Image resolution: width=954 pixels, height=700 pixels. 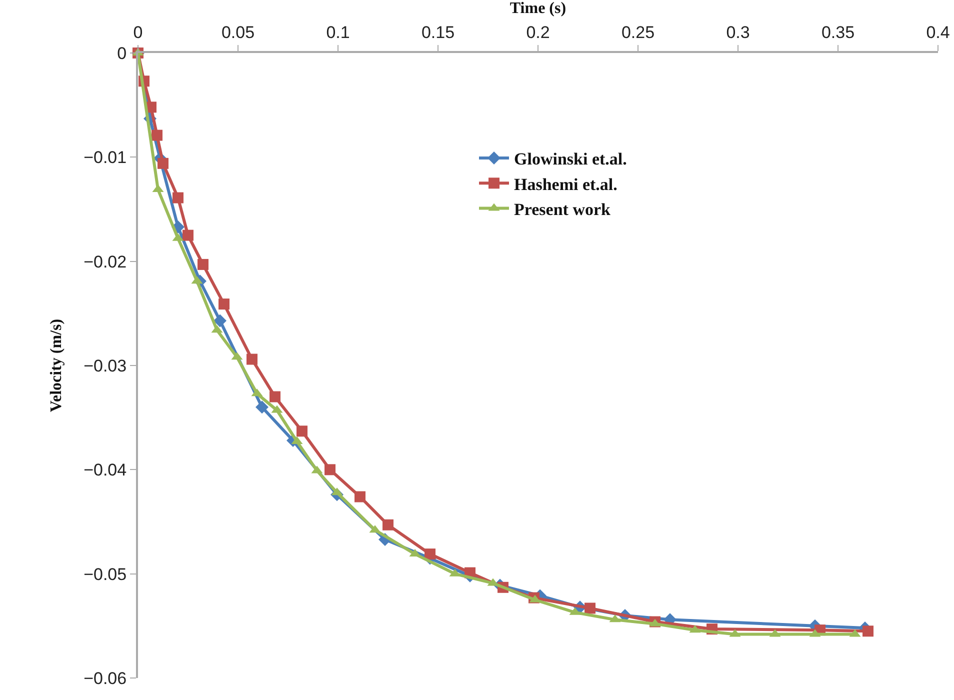 What do you see at coordinates (338, 32) in the screenshot?
I see `x-tick-label: 0.1` at bounding box center [338, 32].